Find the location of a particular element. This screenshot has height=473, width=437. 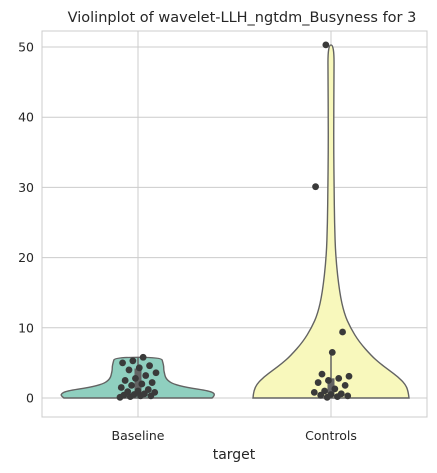

y-tick-label: 10 is located at coordinates (26, 327).